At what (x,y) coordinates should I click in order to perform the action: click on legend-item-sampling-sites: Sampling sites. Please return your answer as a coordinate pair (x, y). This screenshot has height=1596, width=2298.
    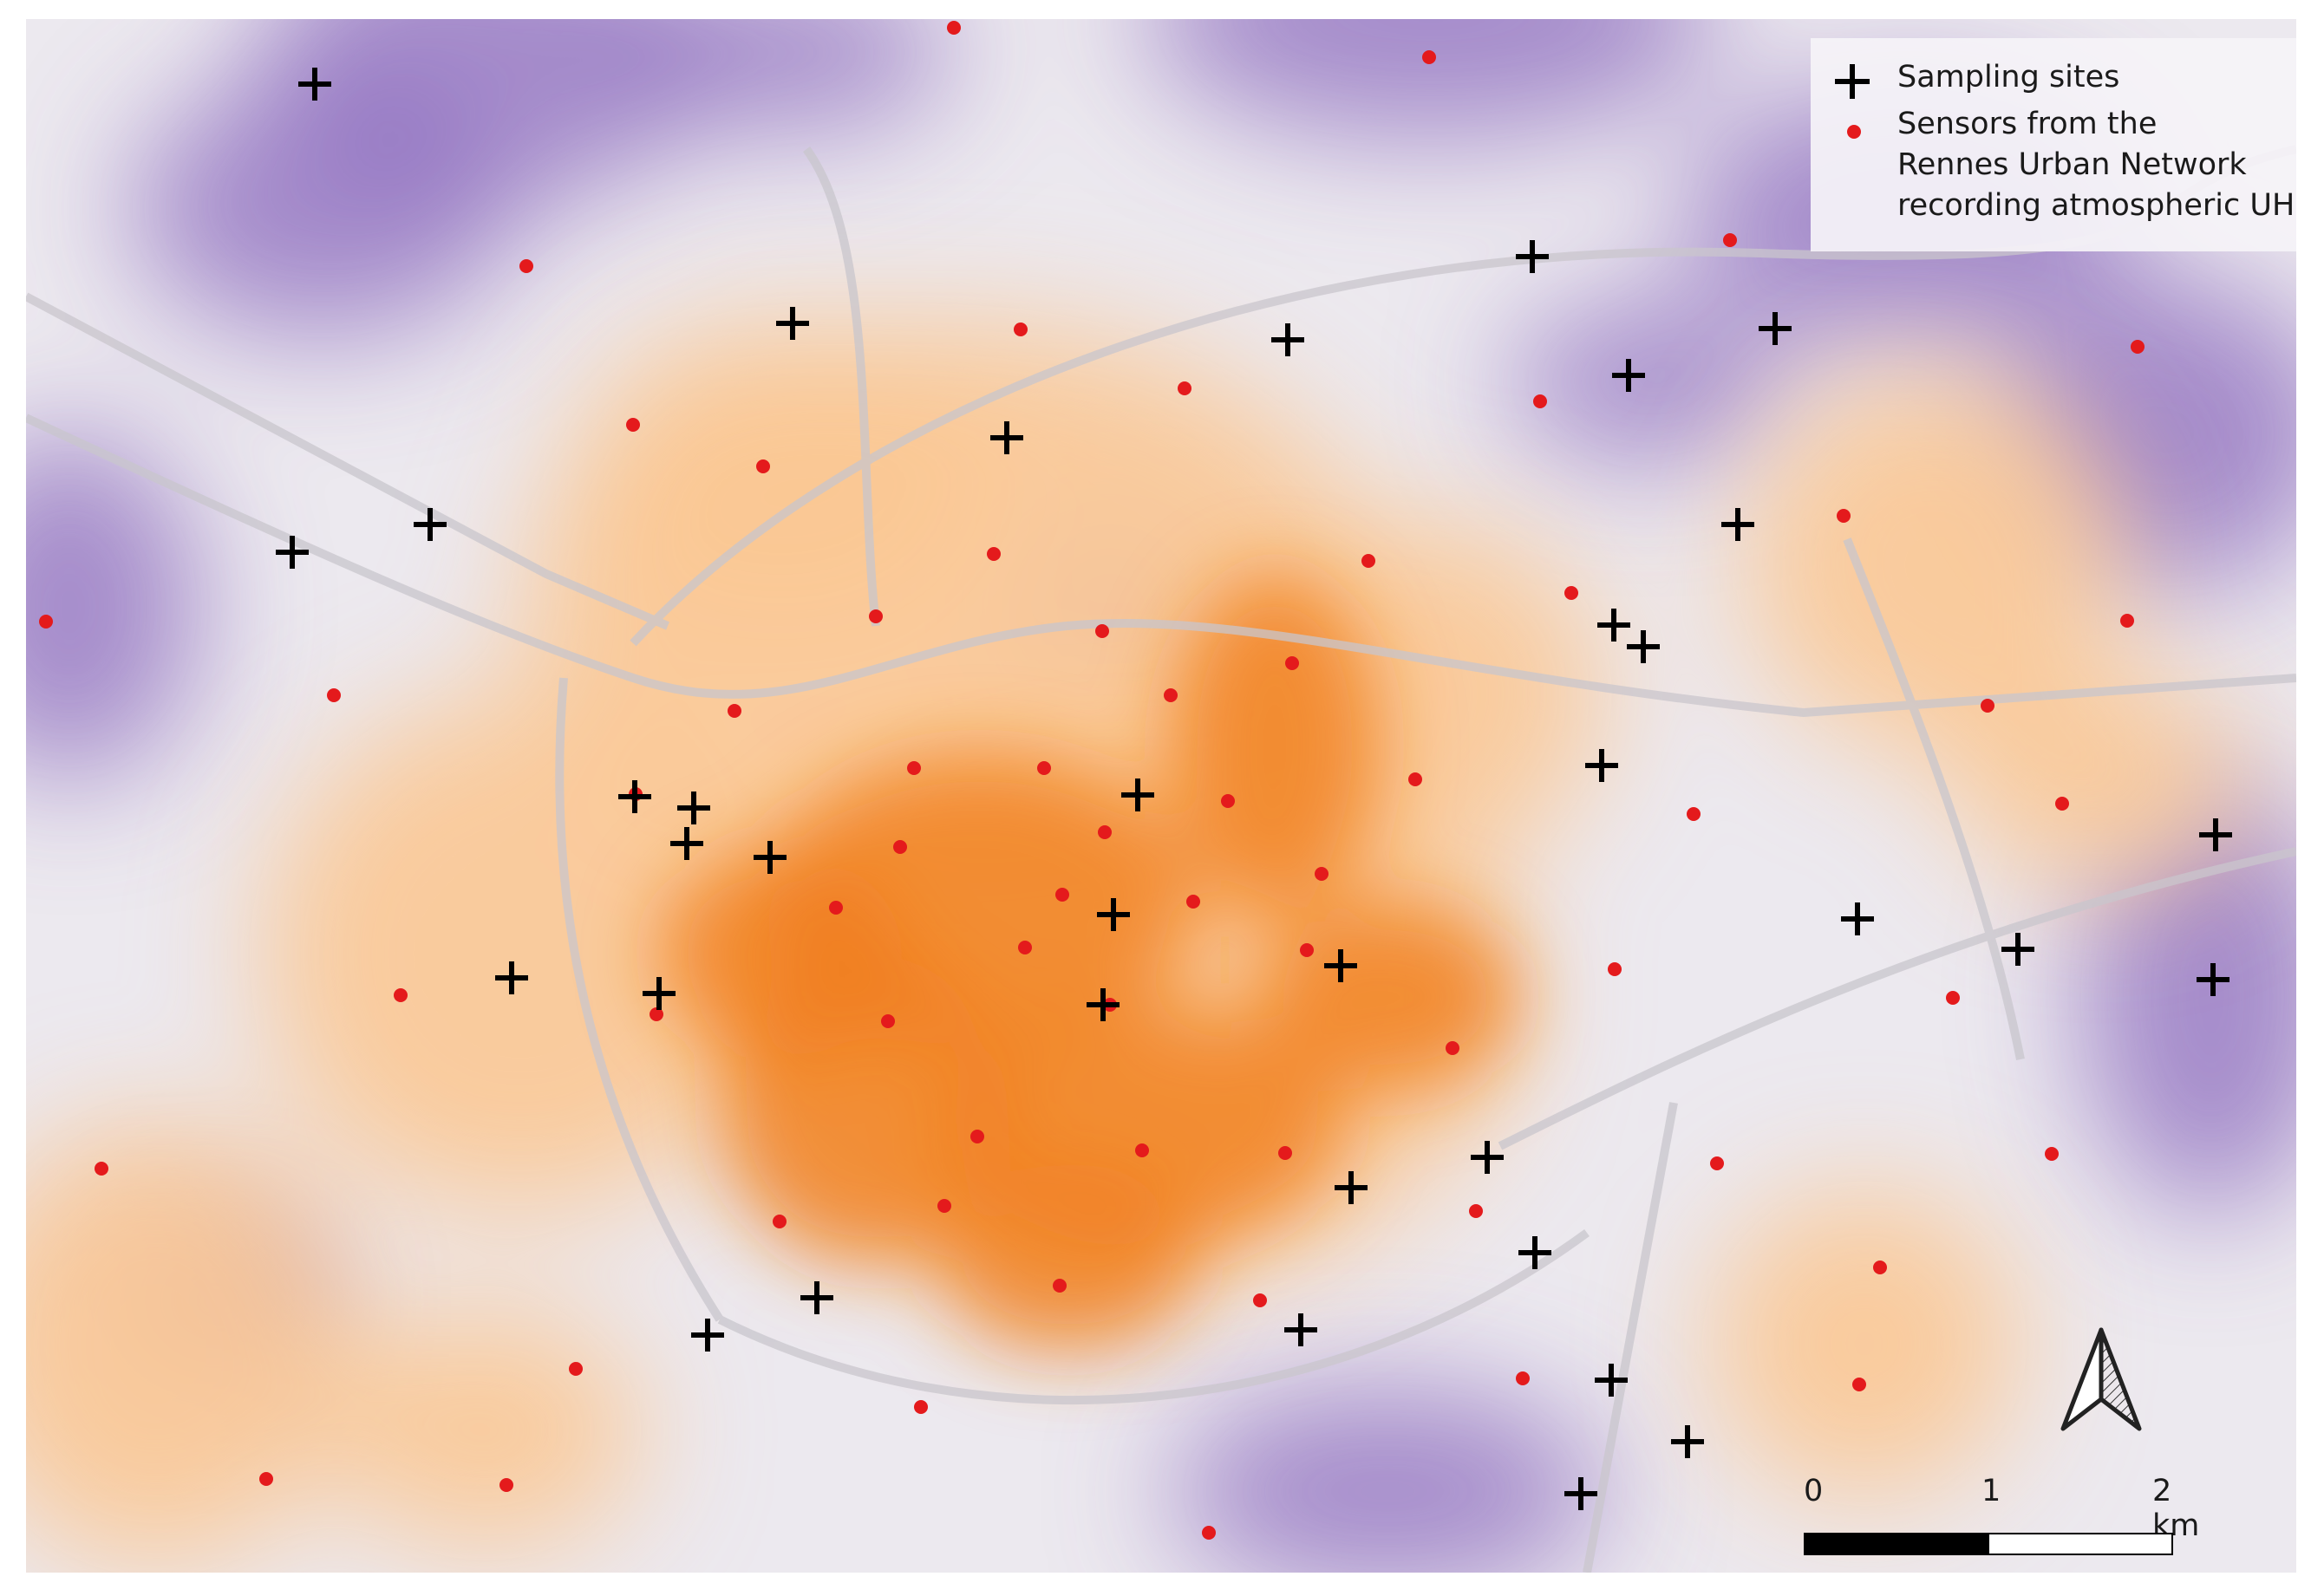
    Looking at the image, I should click on (1965, 79).